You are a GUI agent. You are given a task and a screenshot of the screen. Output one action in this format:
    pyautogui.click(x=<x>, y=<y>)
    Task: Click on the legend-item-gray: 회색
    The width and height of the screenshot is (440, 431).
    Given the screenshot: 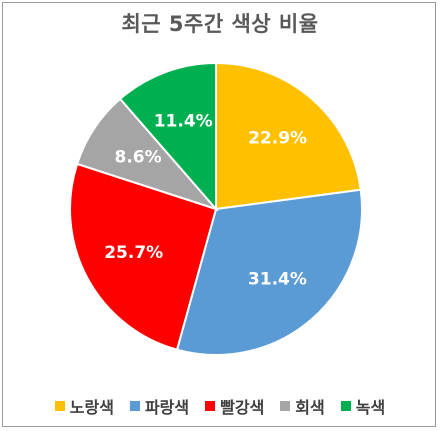 What is the action you would take?
    pyautogui.click(x=302, y=406)
    